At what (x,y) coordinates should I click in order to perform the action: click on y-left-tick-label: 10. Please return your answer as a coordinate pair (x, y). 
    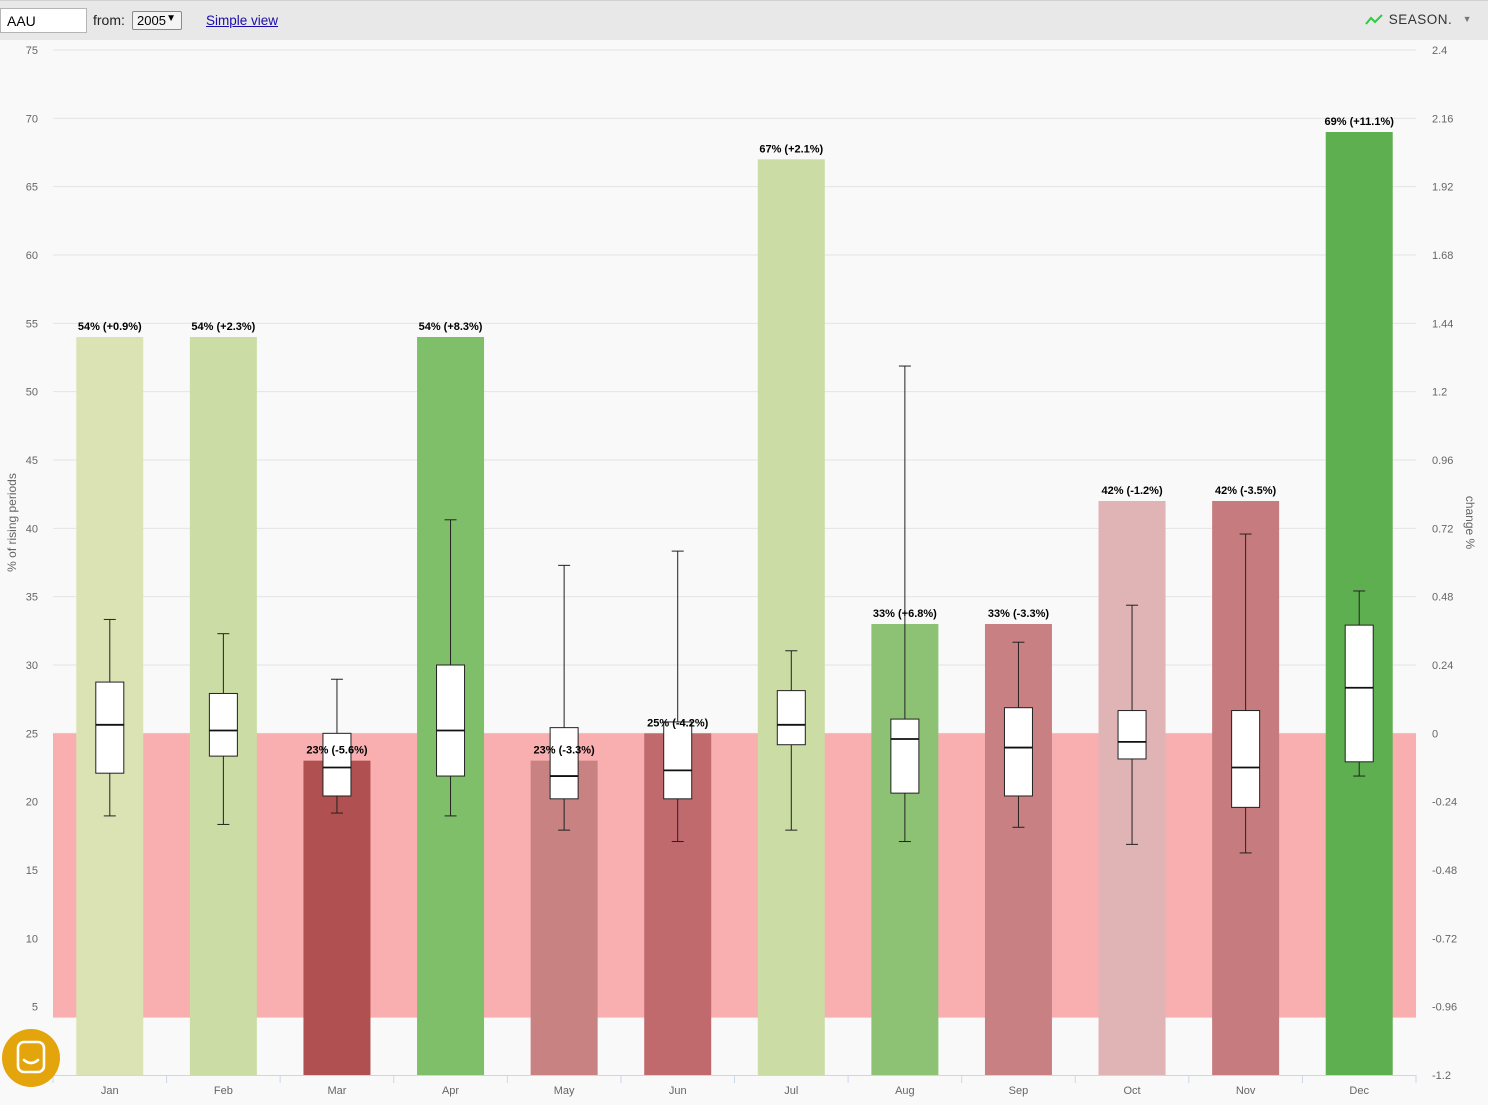
    Looking at the image, I should click on (32, 939).